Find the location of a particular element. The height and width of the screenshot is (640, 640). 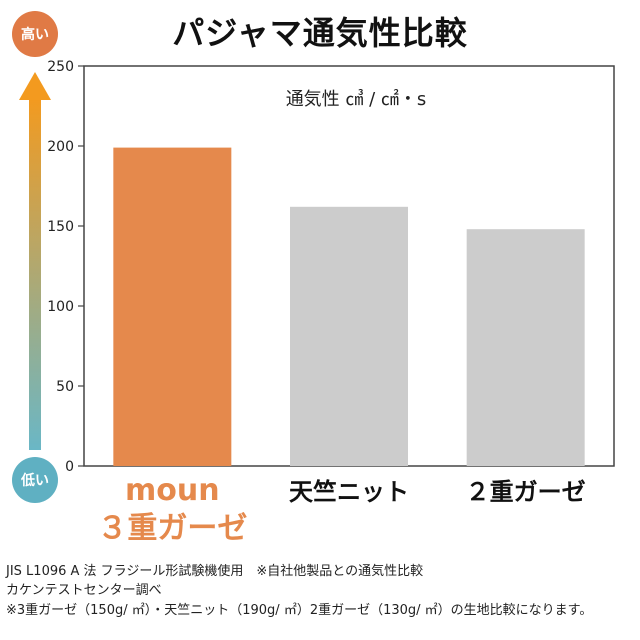

category-label: ３重ガーゼ is located at coordinates (172, 528).